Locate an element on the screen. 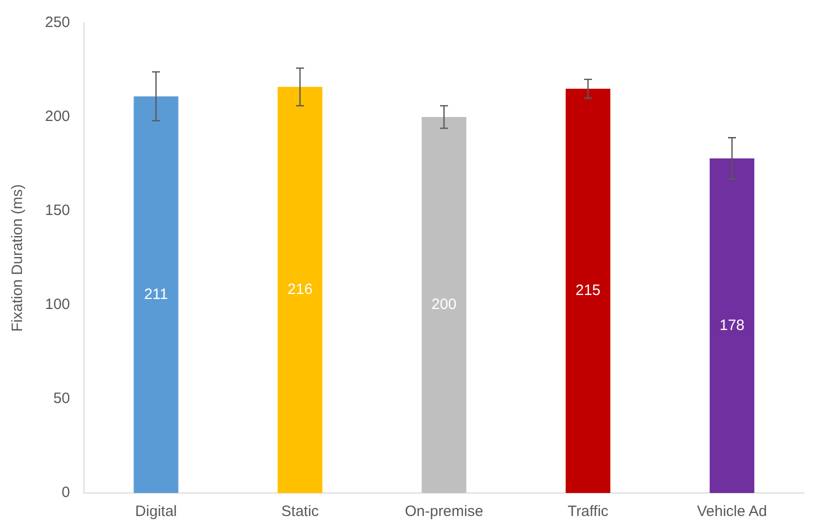 The height and width of the screenshot is (531, 814). y-tick-label: 100 is located at coordinates (57, 305).